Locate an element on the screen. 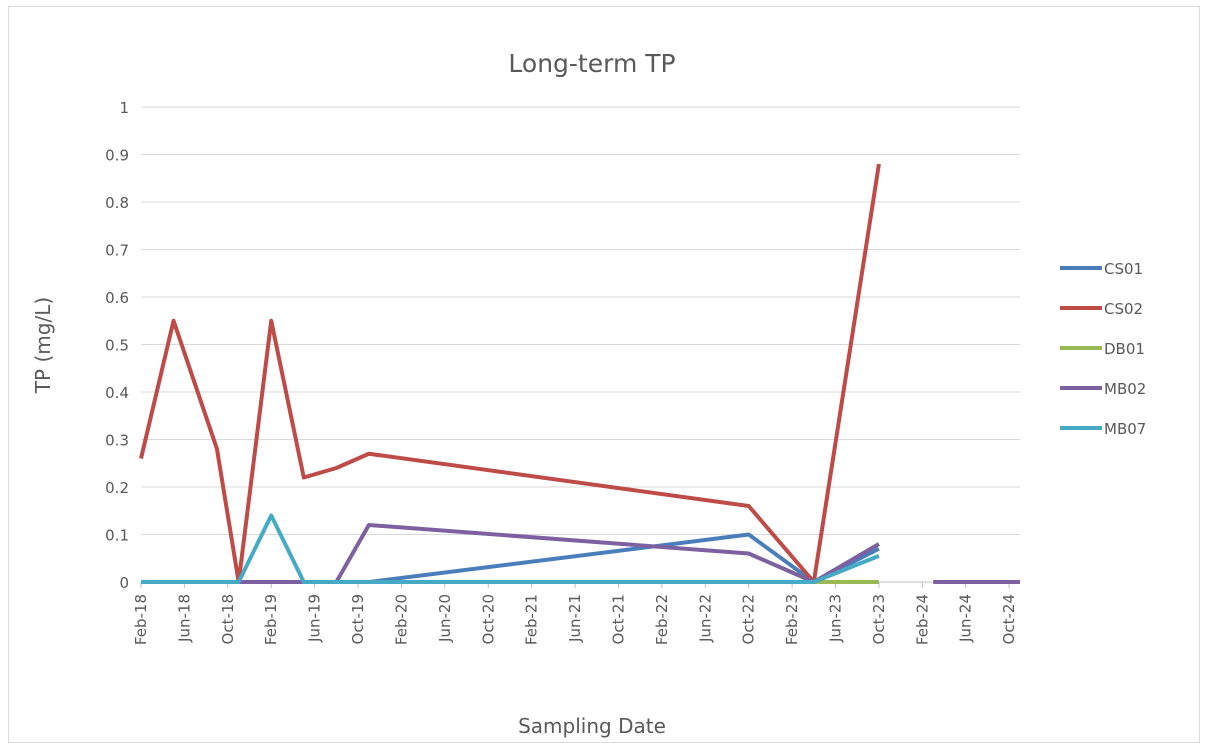  y-tick-label: 0 is located at coordinates (124, 583).